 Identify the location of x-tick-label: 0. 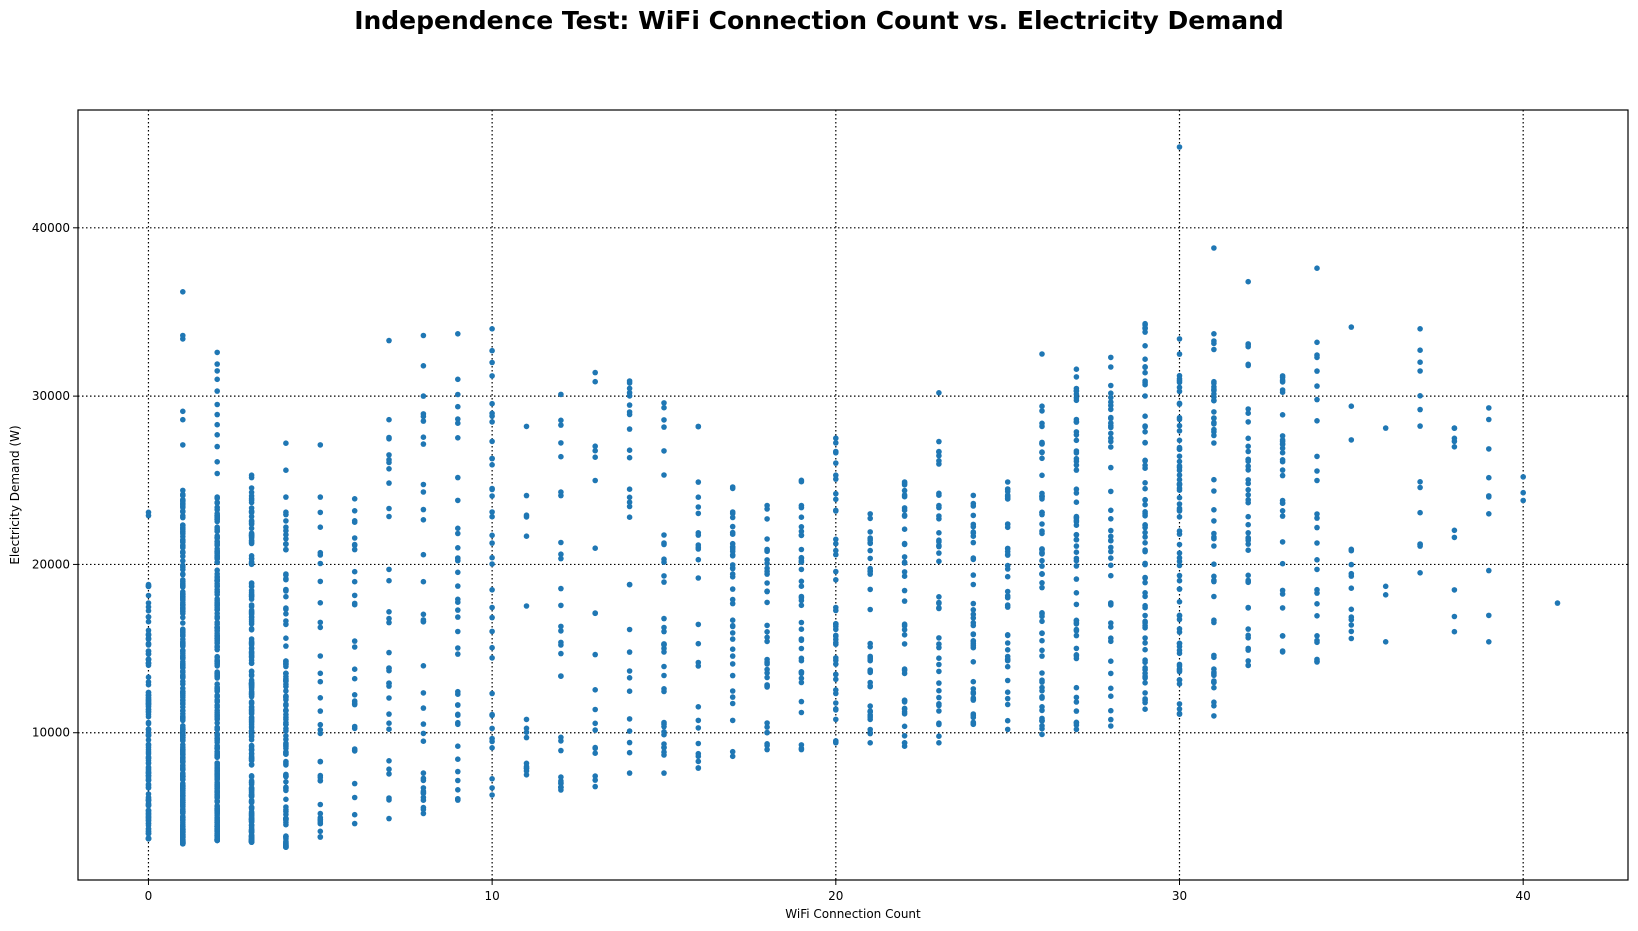
(149, 896).